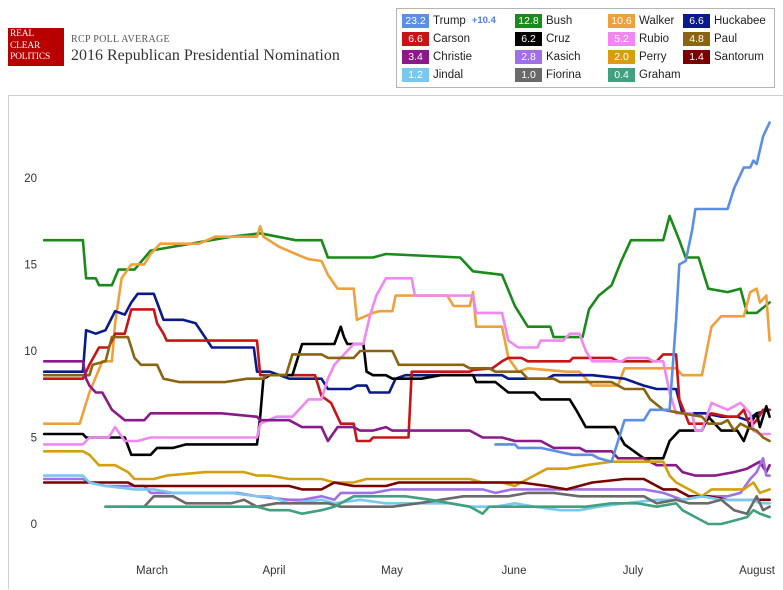 This screenshot has height=590, width=783. Describe the element at coordinates (621, 75) in the screenshot. I see `legend-value-badge: 0.4` at that location.